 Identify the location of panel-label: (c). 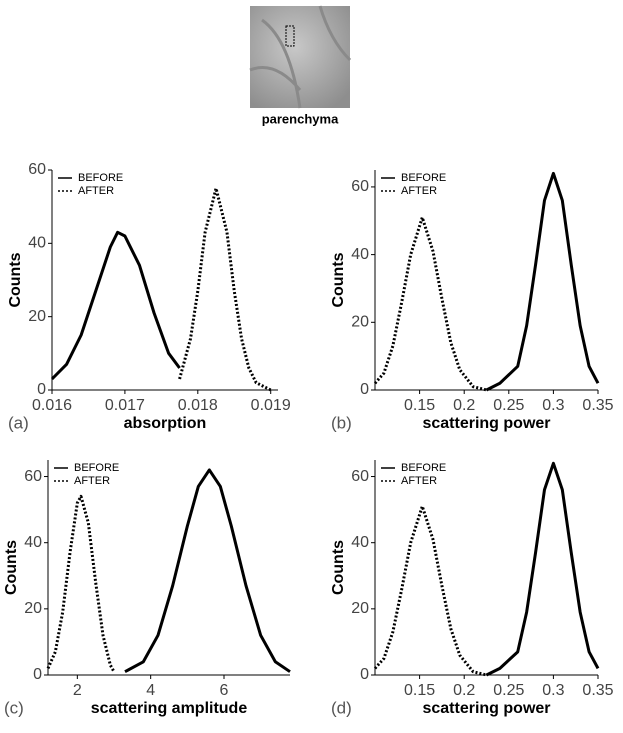
(14, 707).